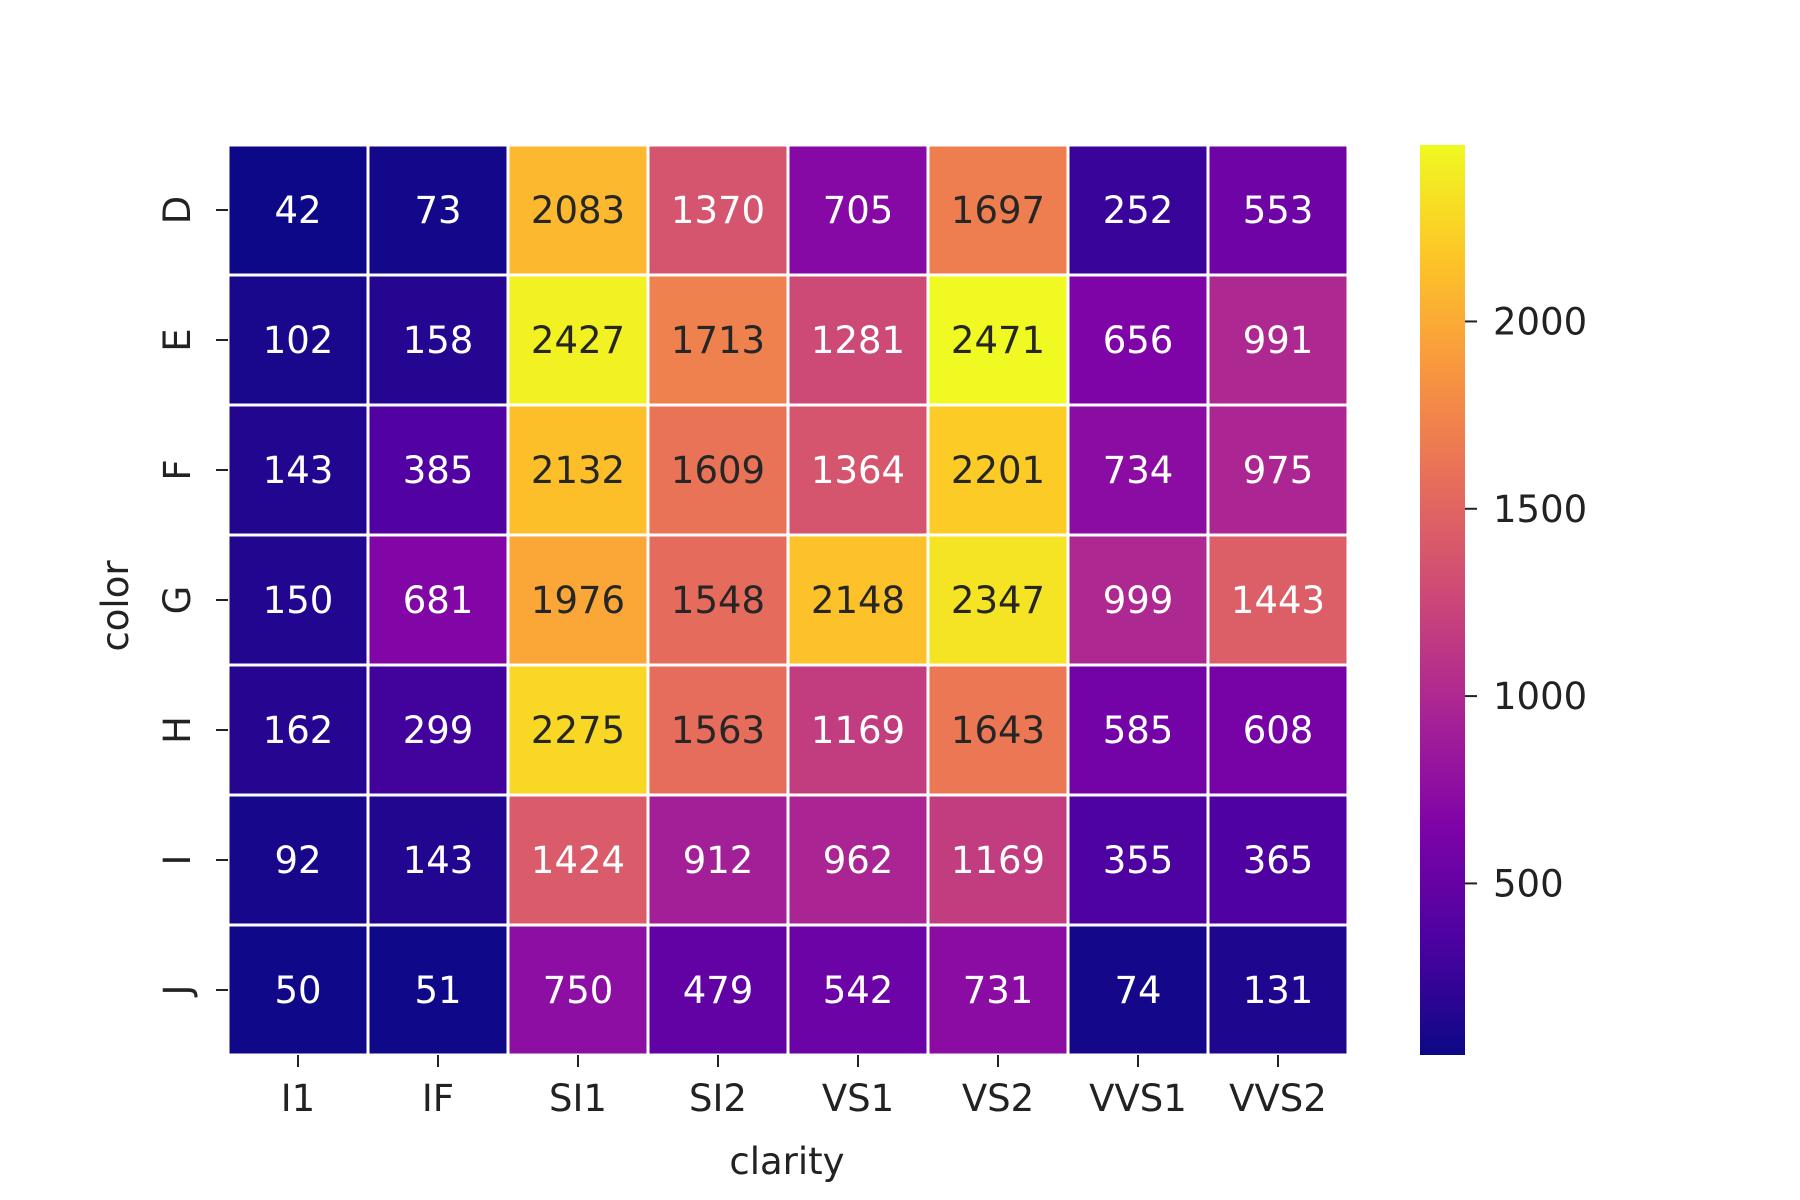  I want to click on y-tick-label: H, so click(177, 730).